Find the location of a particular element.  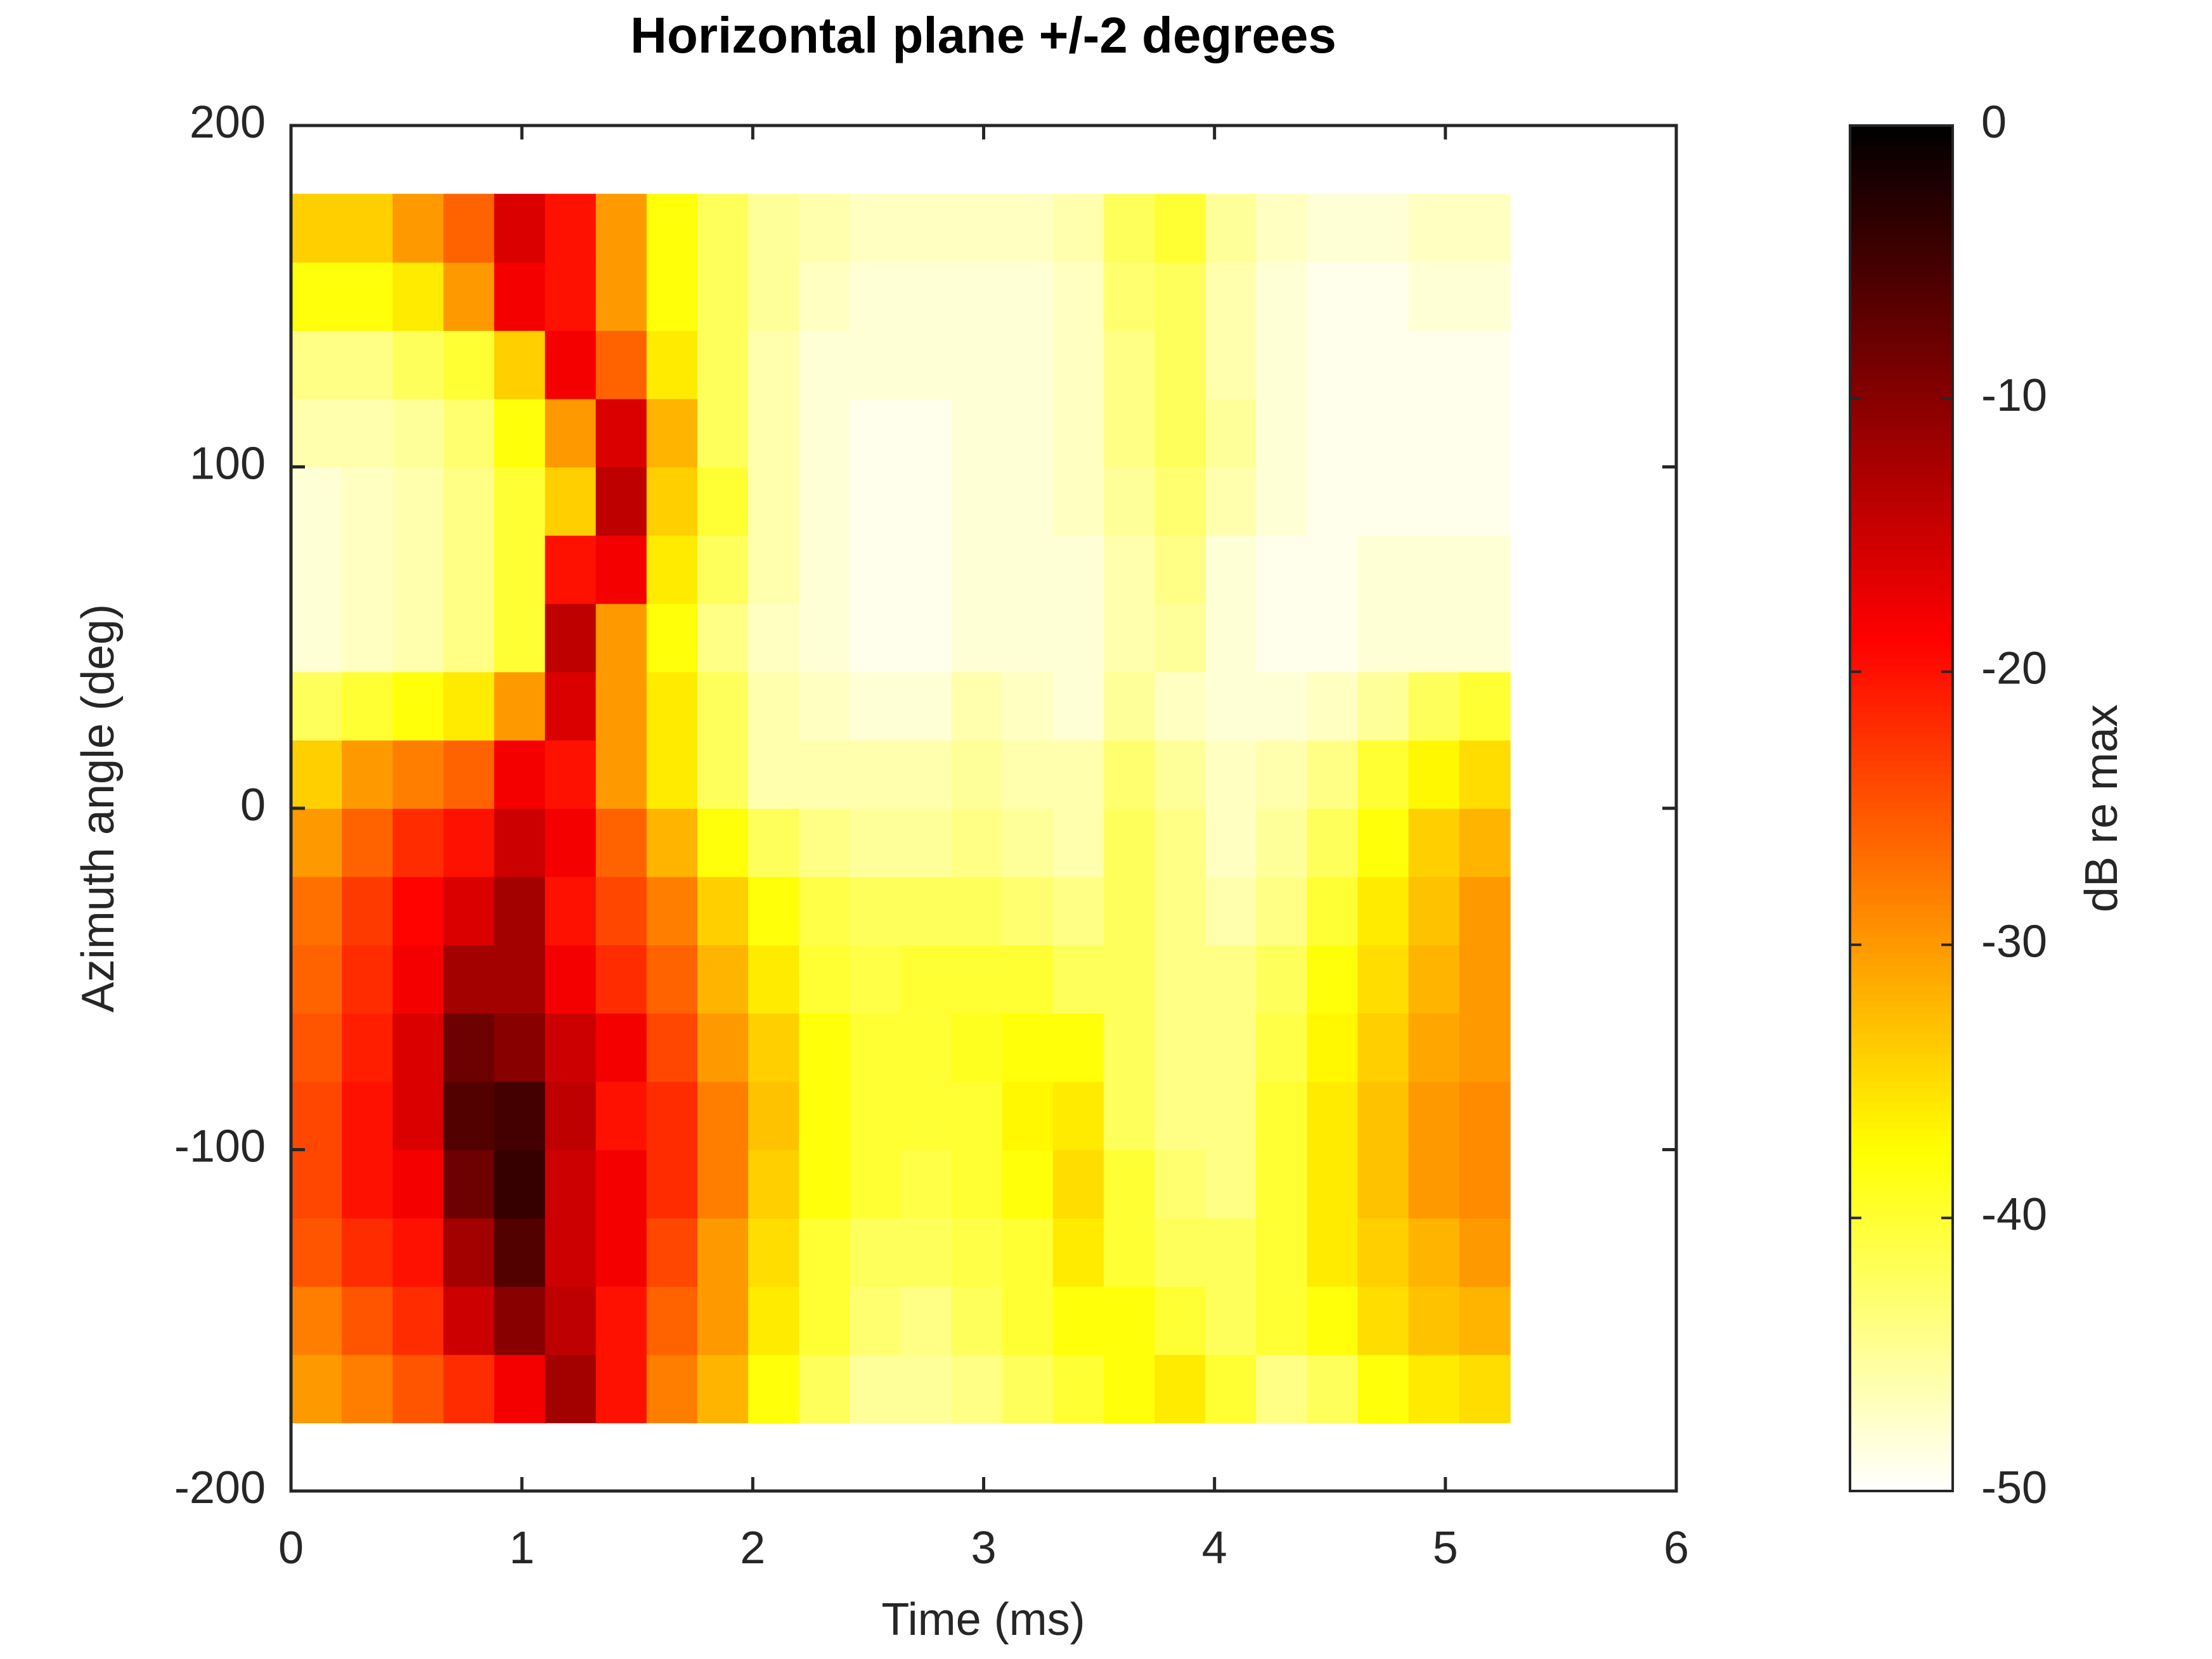

y-axis-label: Azimuth angle (deg) is located at coordinates (98, 808).